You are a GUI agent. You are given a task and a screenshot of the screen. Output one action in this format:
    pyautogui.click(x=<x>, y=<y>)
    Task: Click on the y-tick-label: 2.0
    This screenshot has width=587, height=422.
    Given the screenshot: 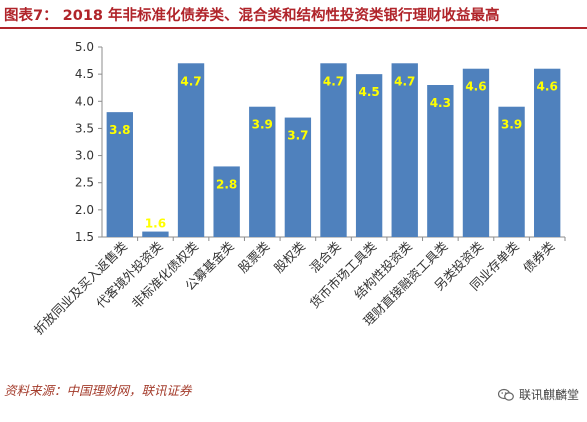 What is the action you would take?
    pyautogui.click(x=84, y=210)
    